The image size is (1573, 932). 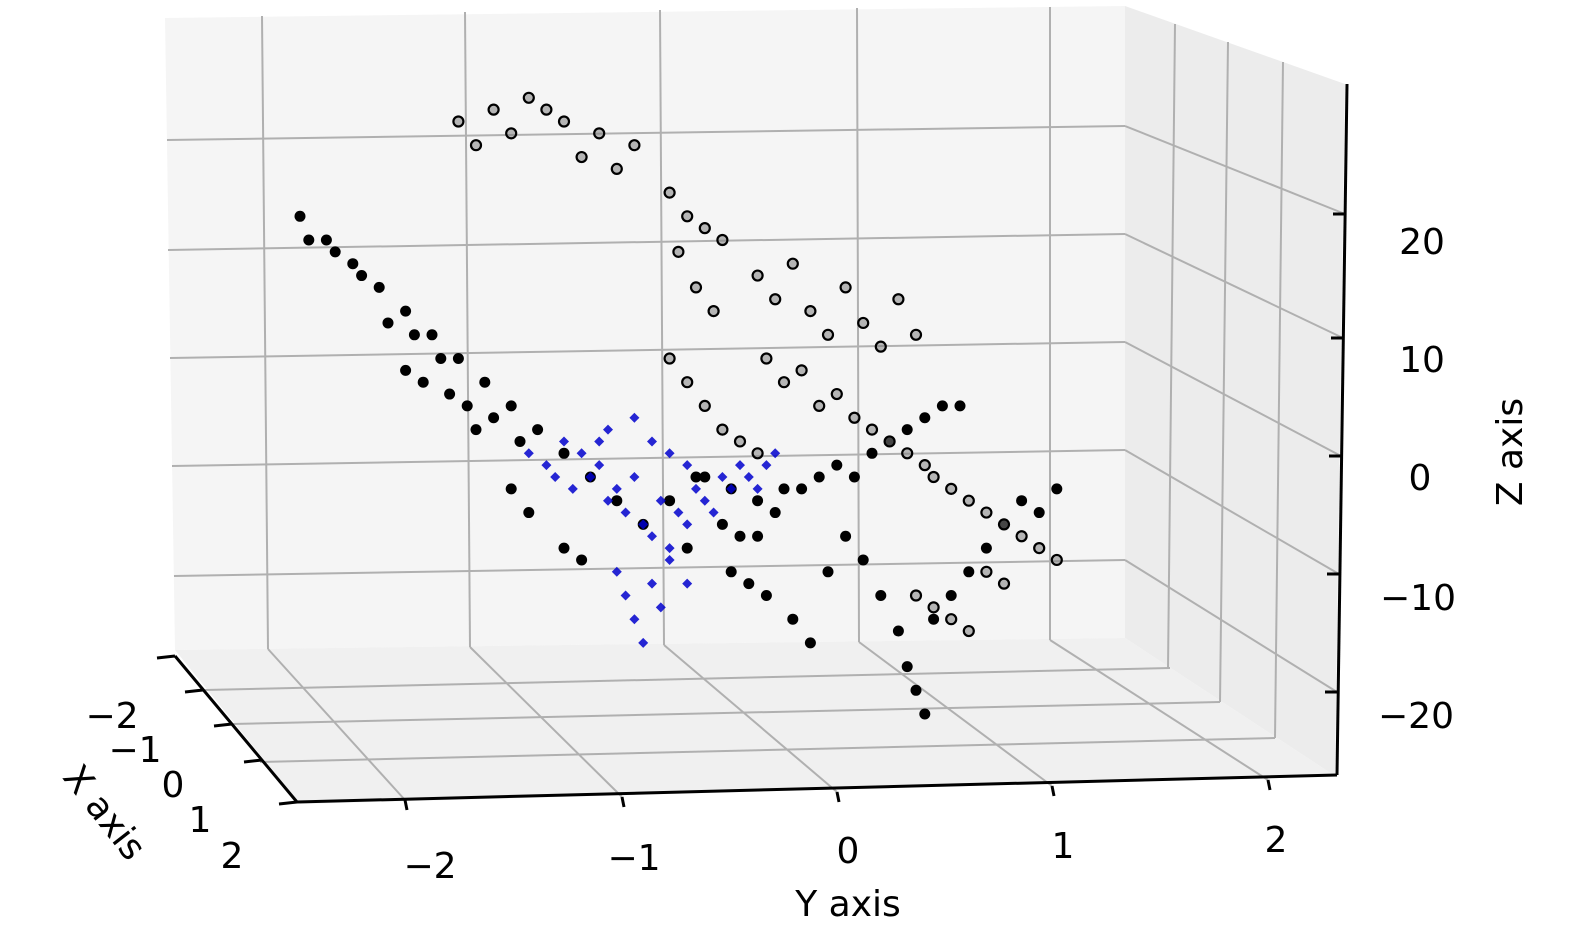 I want to click on x-tick-label-3: 1, so click(x=200, y=820).